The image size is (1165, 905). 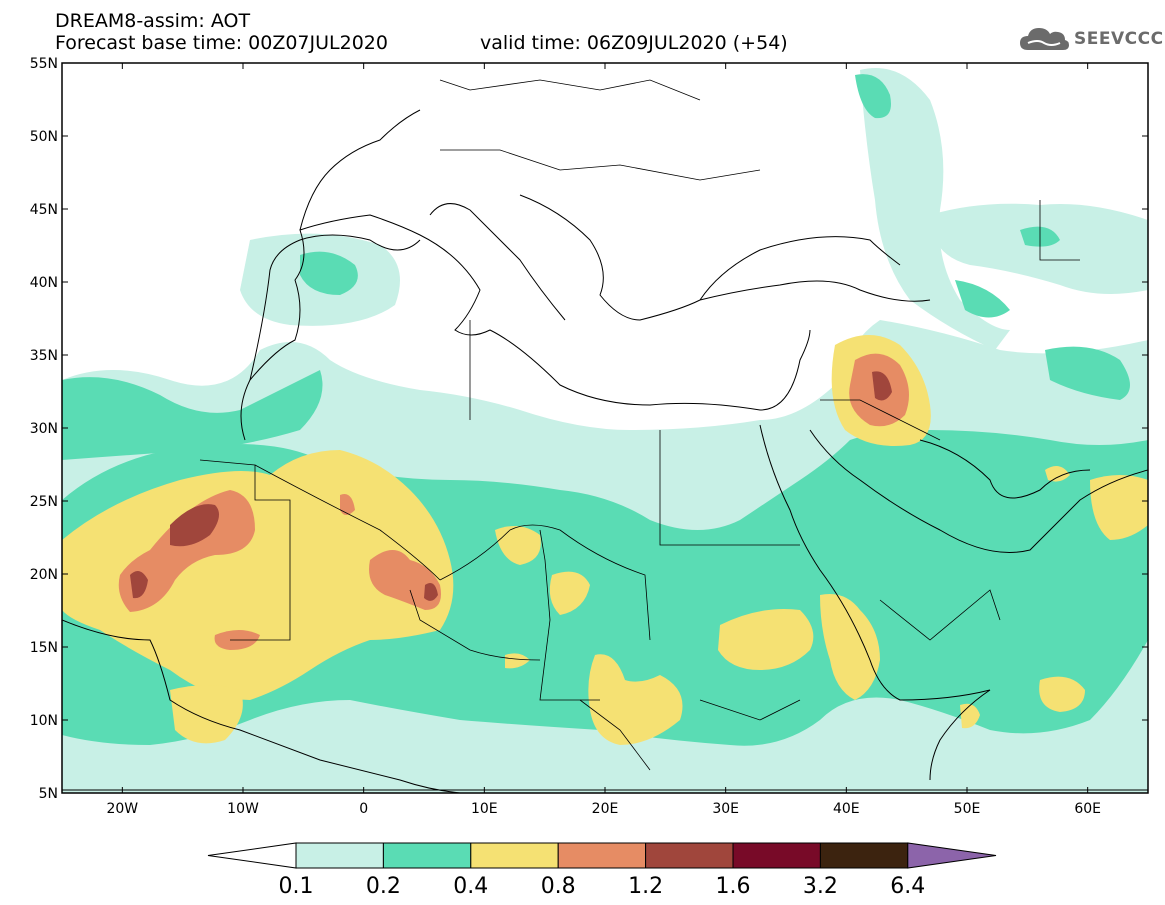 What do you see at coordinates (645, 886) in the screenshot?
I see `colorbar-label: 1.2` at bounding box center [645, 886].